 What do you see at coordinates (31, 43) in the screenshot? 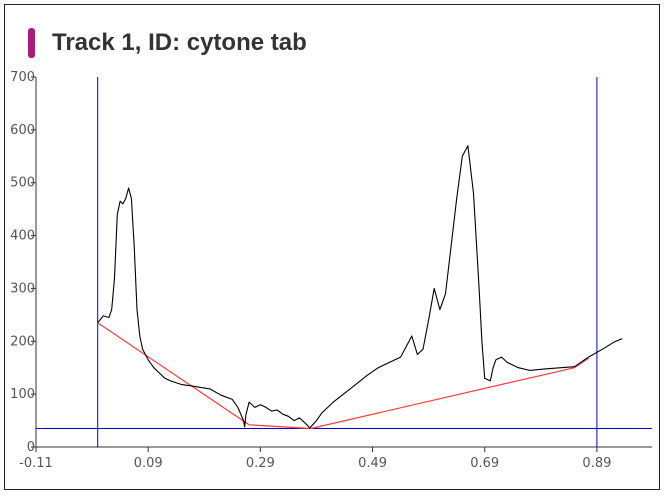
I see `title-accent-bar` at bounding box center [31, 43].